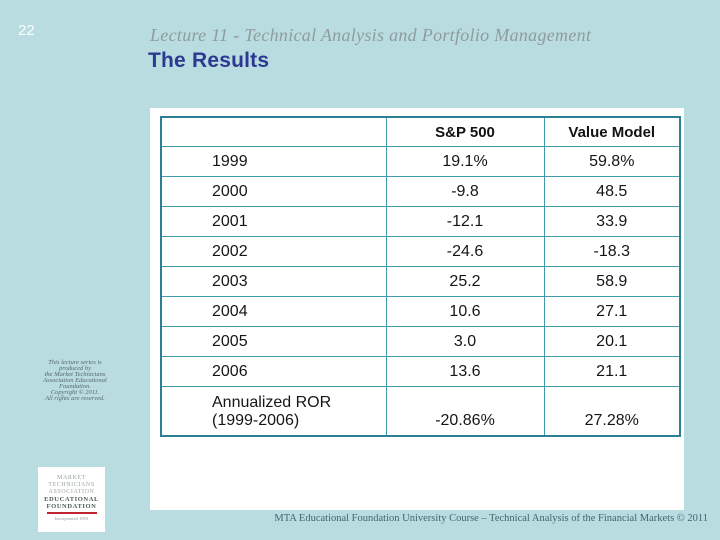  I want to click on header-cell-sp500: S&P 500, so click(465, 131).